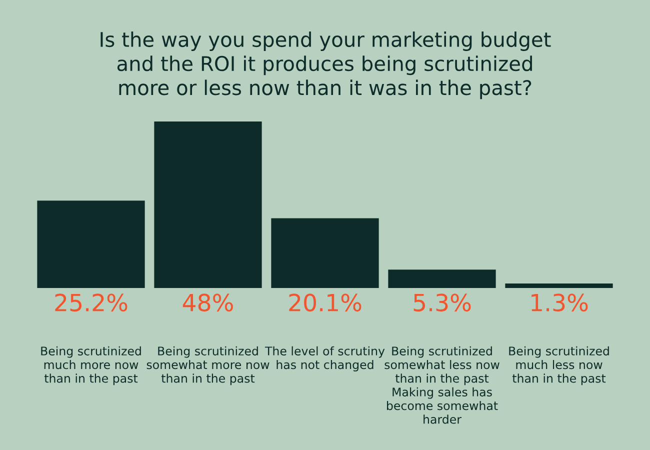 This screenshot has height=450, width=650. Describe the element at coordinates (207, 303) in the screenshot. I see `data-label: 48%` at that location.